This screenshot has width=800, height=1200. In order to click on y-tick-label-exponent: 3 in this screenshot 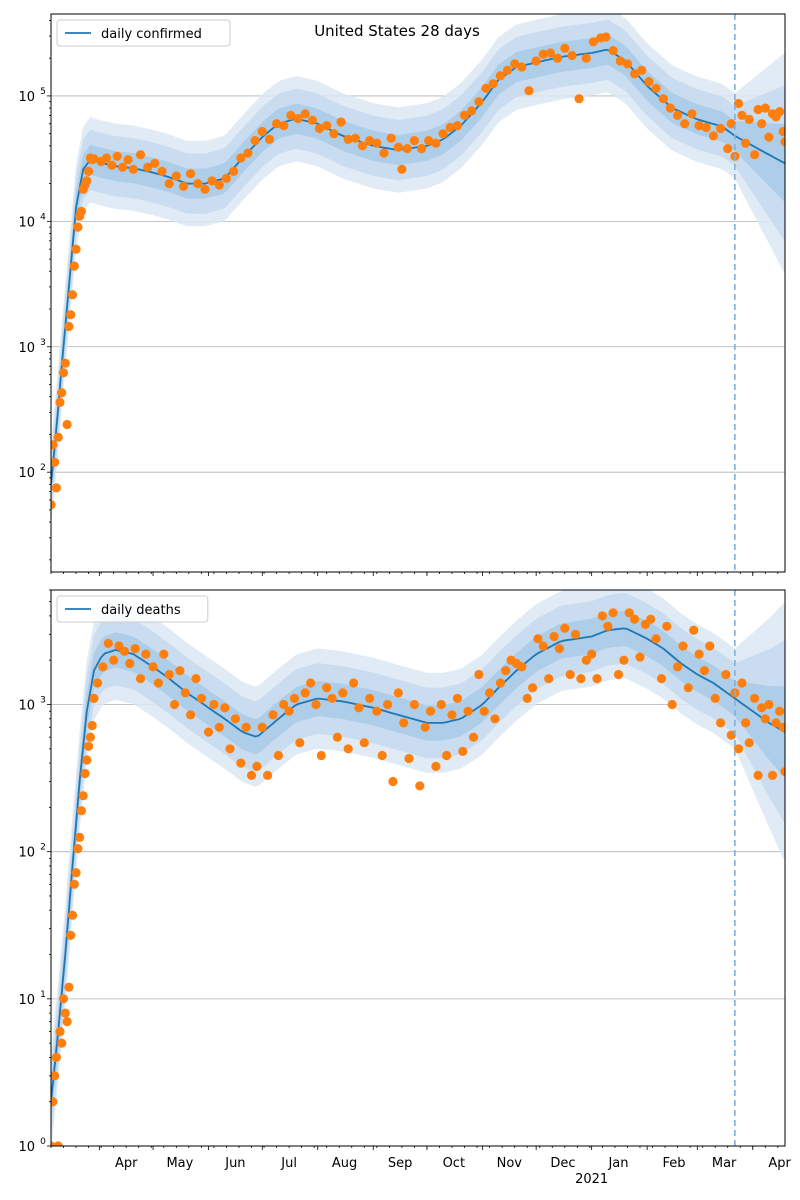, I will do `click(43, 701)`.